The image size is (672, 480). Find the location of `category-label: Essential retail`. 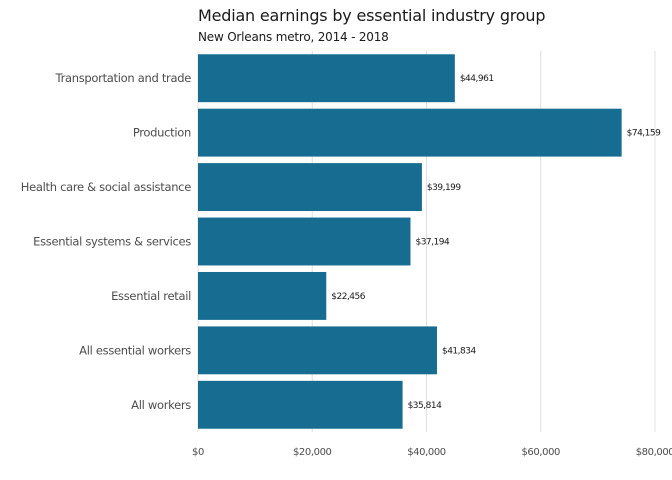

category-label: Essential retail is located at coordinates (151, 296).